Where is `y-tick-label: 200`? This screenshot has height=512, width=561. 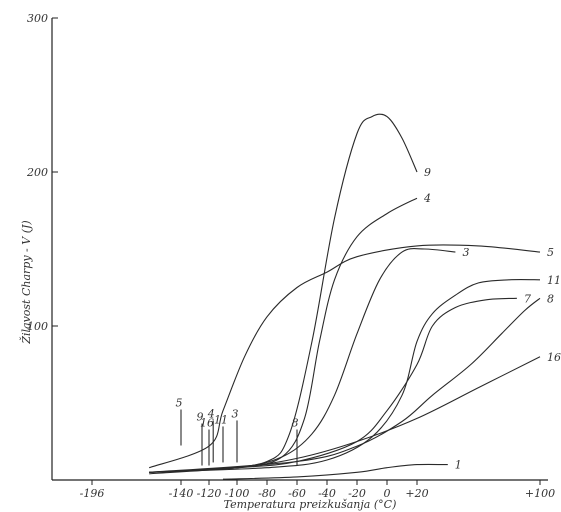 y-tick-label: 200 is located at coordinates (37, 172).